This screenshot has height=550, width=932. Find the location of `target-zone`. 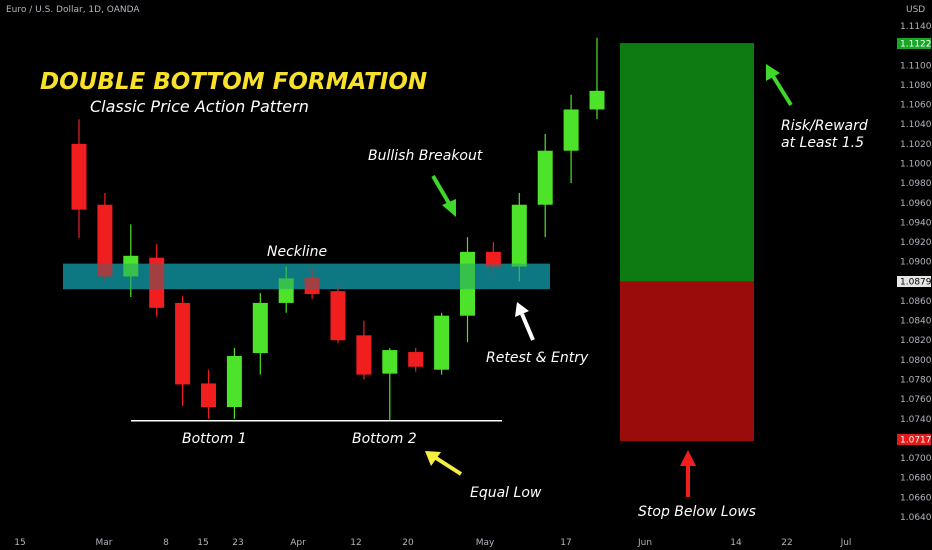

target-zone is located at coordinates (687, 162).